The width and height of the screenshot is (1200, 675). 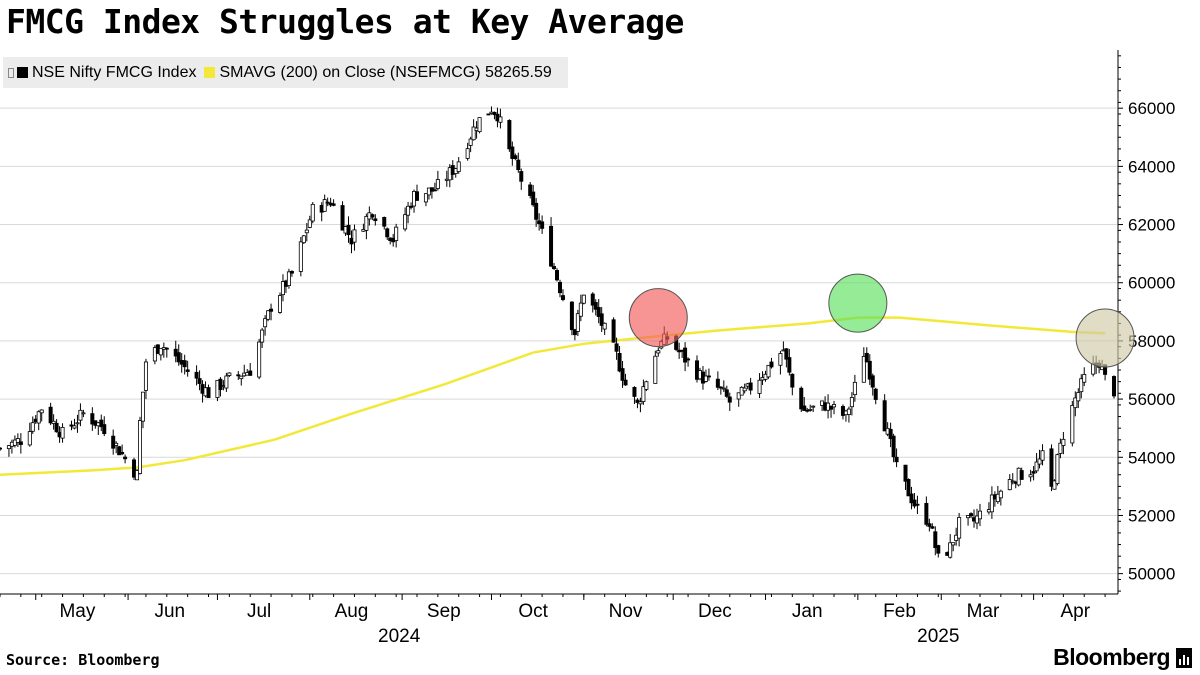 What do you see at coordinates (1151, 515) in the screenshot?
I see `y-tick-label: 52000` at bounding box center [1151, 515].